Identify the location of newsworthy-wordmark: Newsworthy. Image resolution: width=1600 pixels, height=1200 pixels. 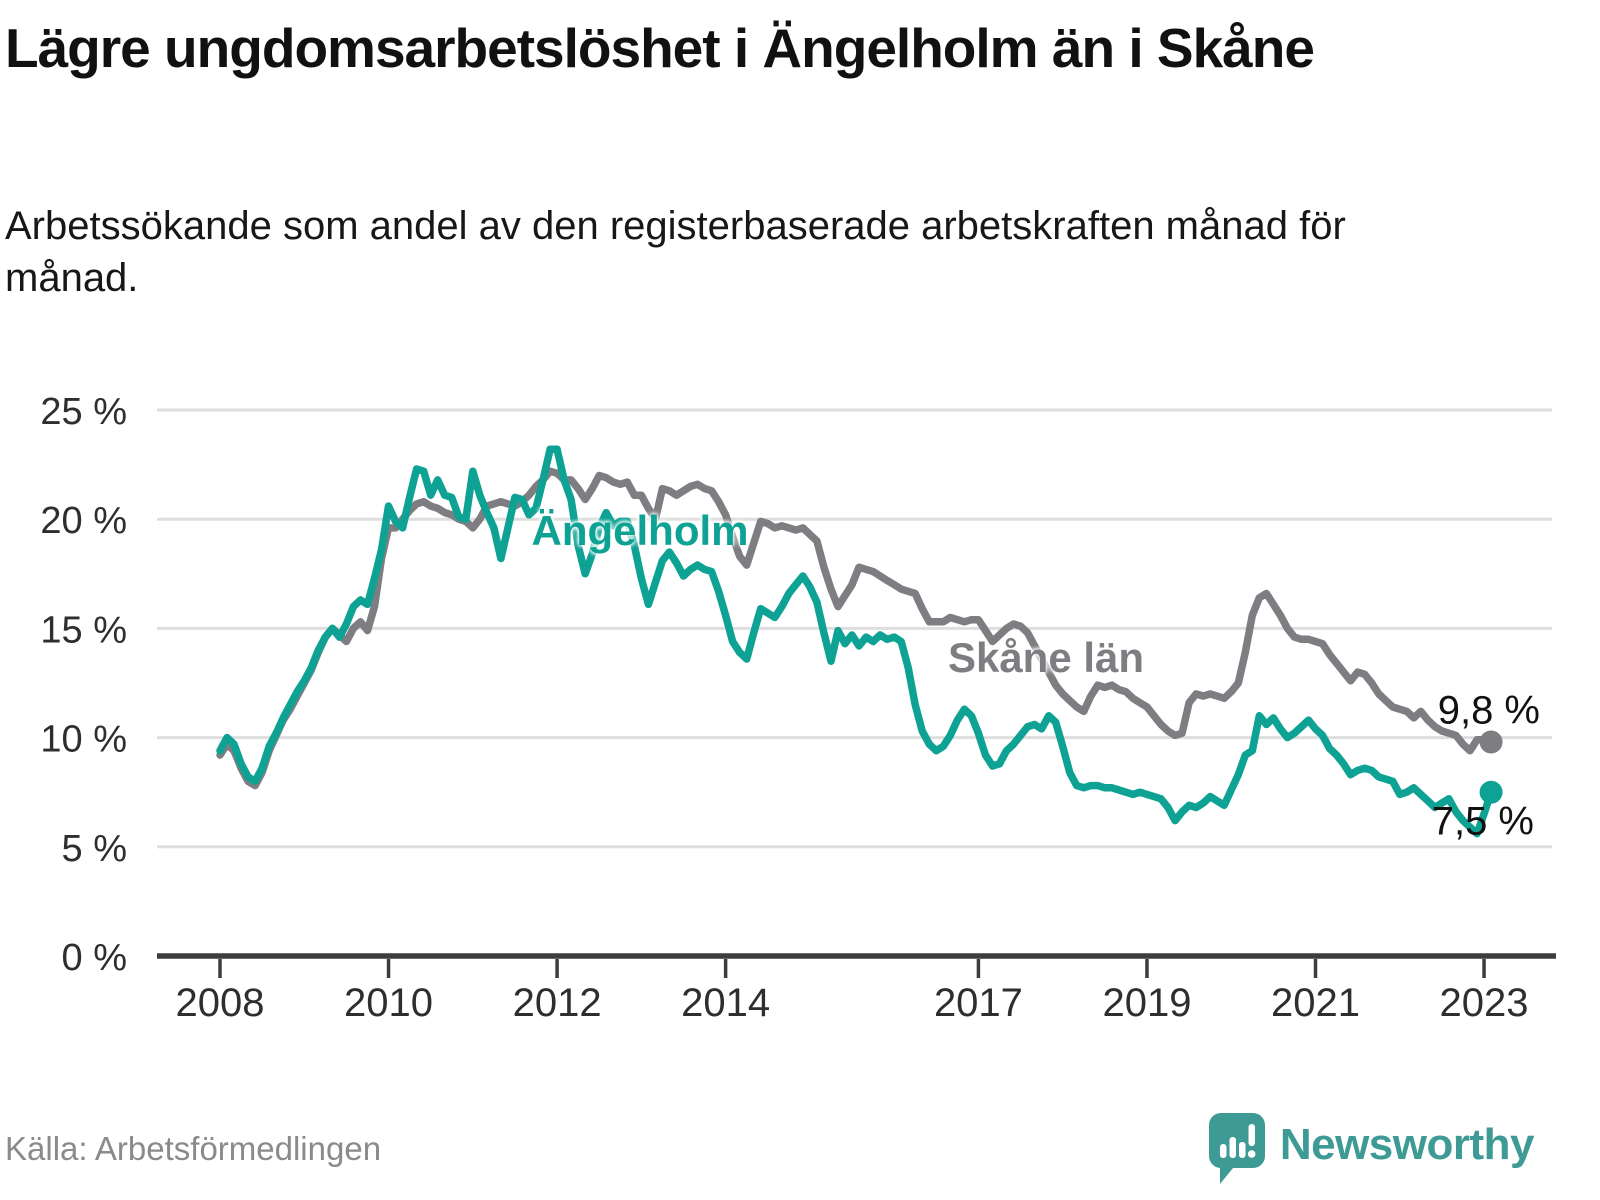
(1407, 1144).